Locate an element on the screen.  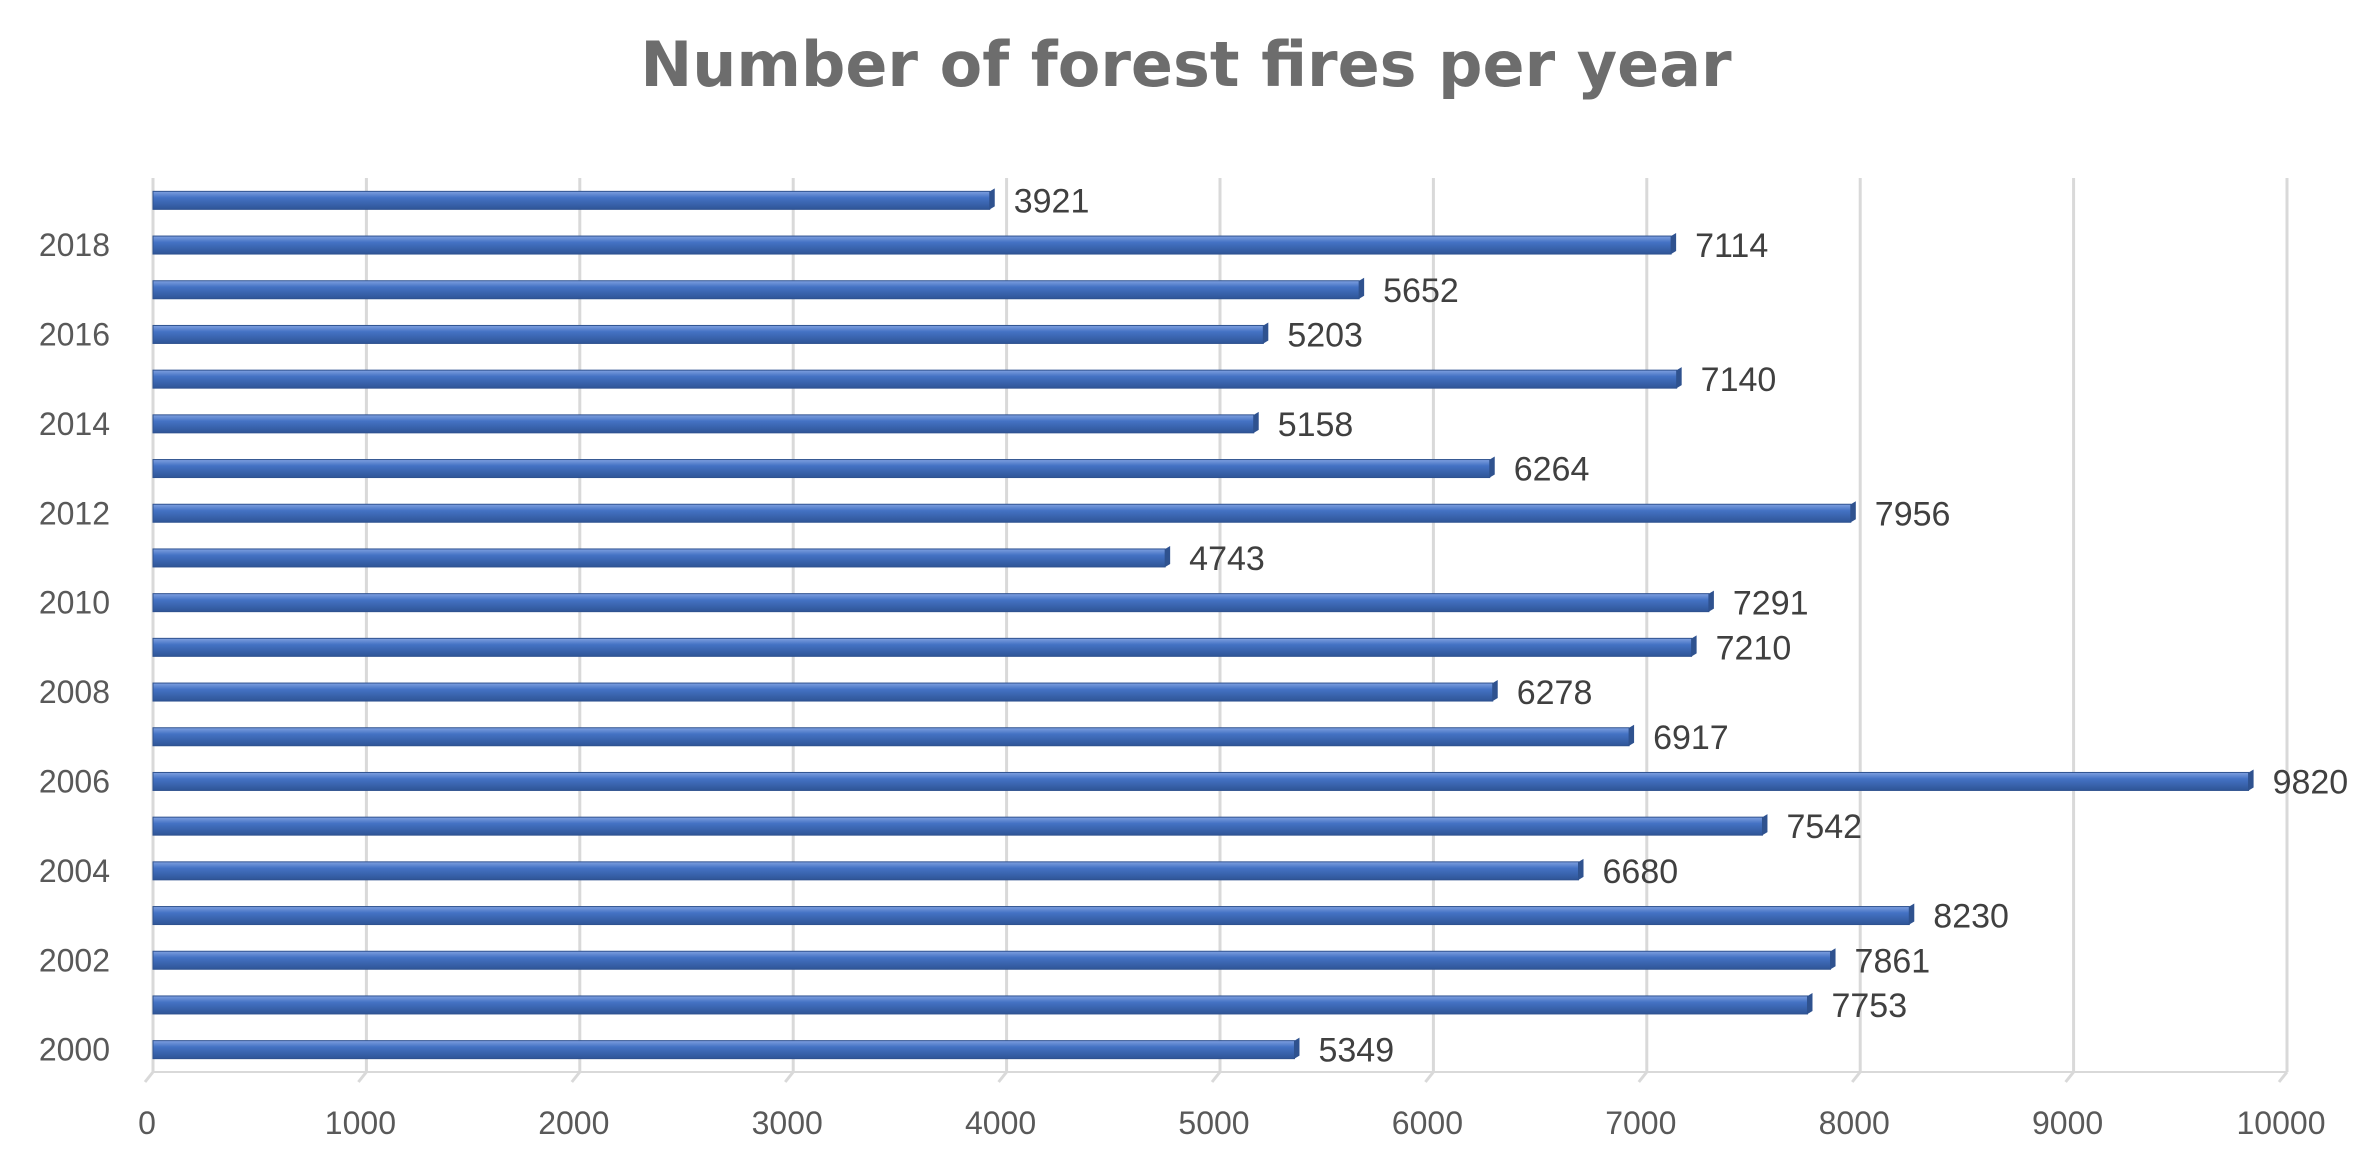
y-tick-label: 2006 is located at coordinates (74, 781).